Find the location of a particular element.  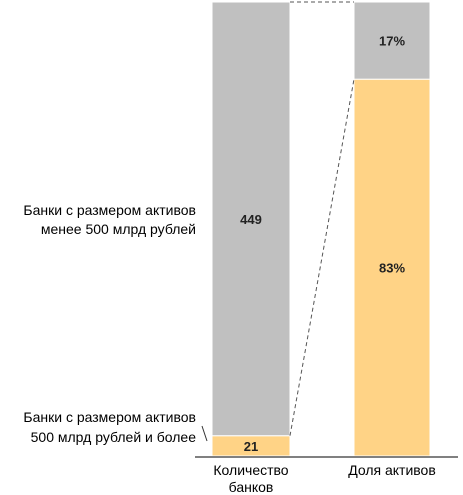

series-label-1-line-1: Банки с размером активов is located at coordinates (109, 417).